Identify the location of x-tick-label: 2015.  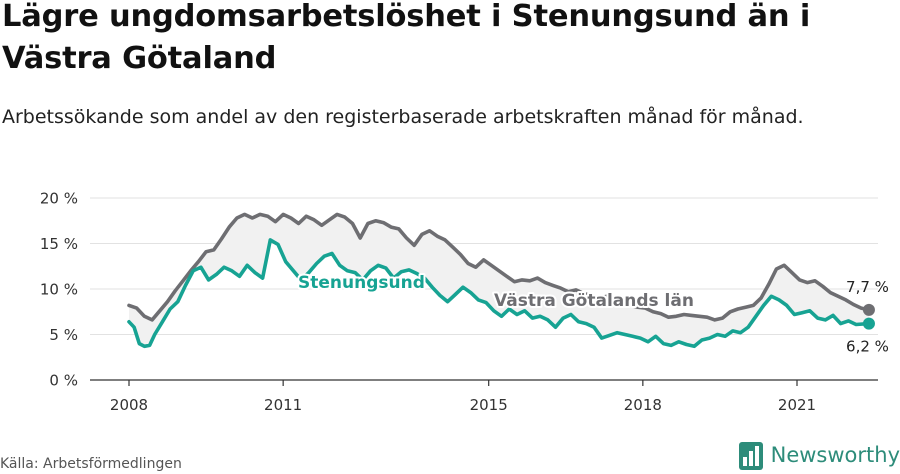
(489, 405).